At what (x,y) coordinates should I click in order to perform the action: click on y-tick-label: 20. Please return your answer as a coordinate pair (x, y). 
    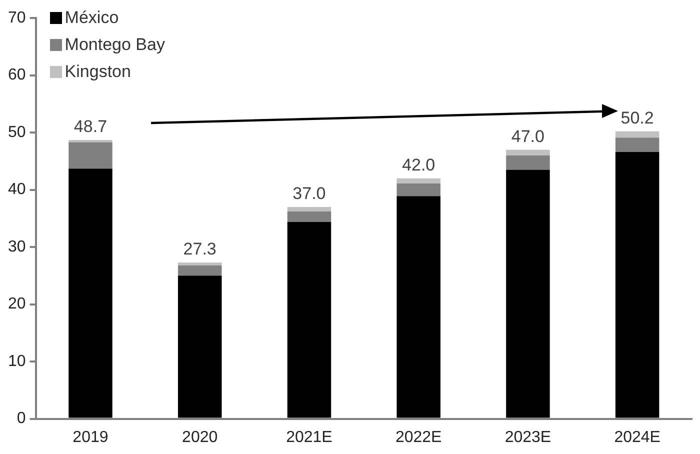
    Looking at the image, I should click on (17, 304).